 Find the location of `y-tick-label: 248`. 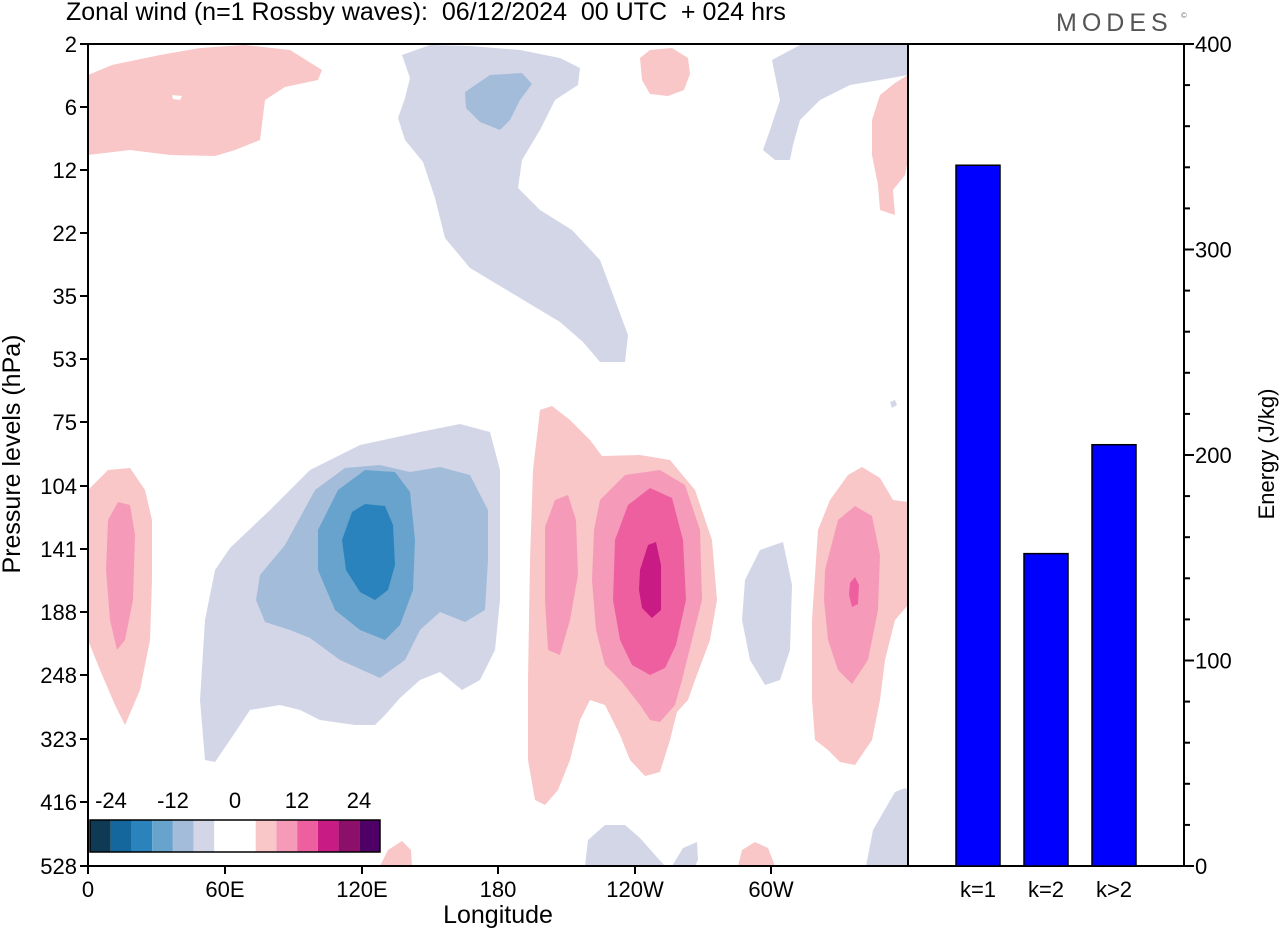

y-tick-label: 248 is located at coordinates (58, 675).